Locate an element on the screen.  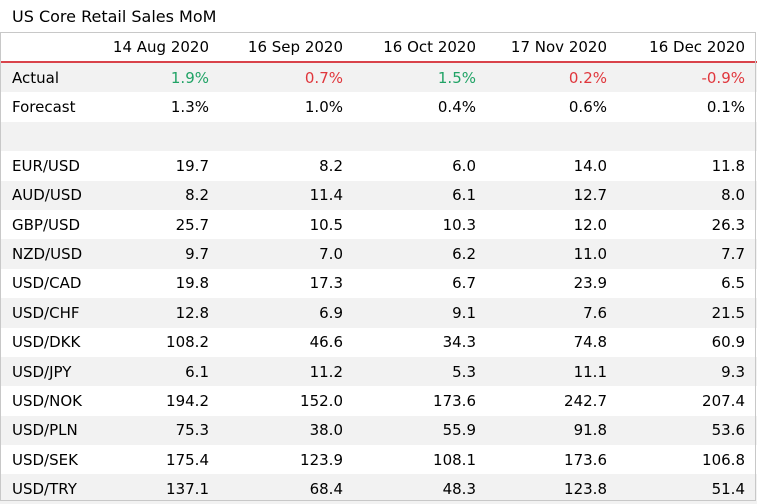
pair-row: EUR/USD 19.7 8.2 6.0 14.0 11.8 is located at coordinates (378, 166).